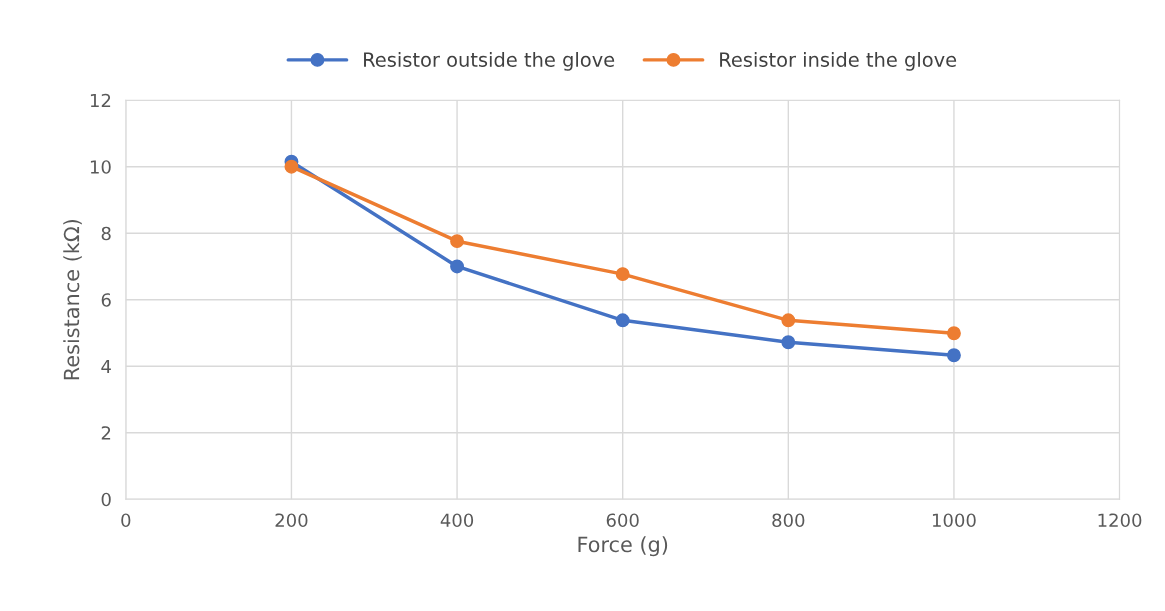 This screenshot has height=611, width=1165. What do you see at coordinates (788, 520) in the screenshot?
I see `x-tick-label: 800` at bounding box center [788, 520].